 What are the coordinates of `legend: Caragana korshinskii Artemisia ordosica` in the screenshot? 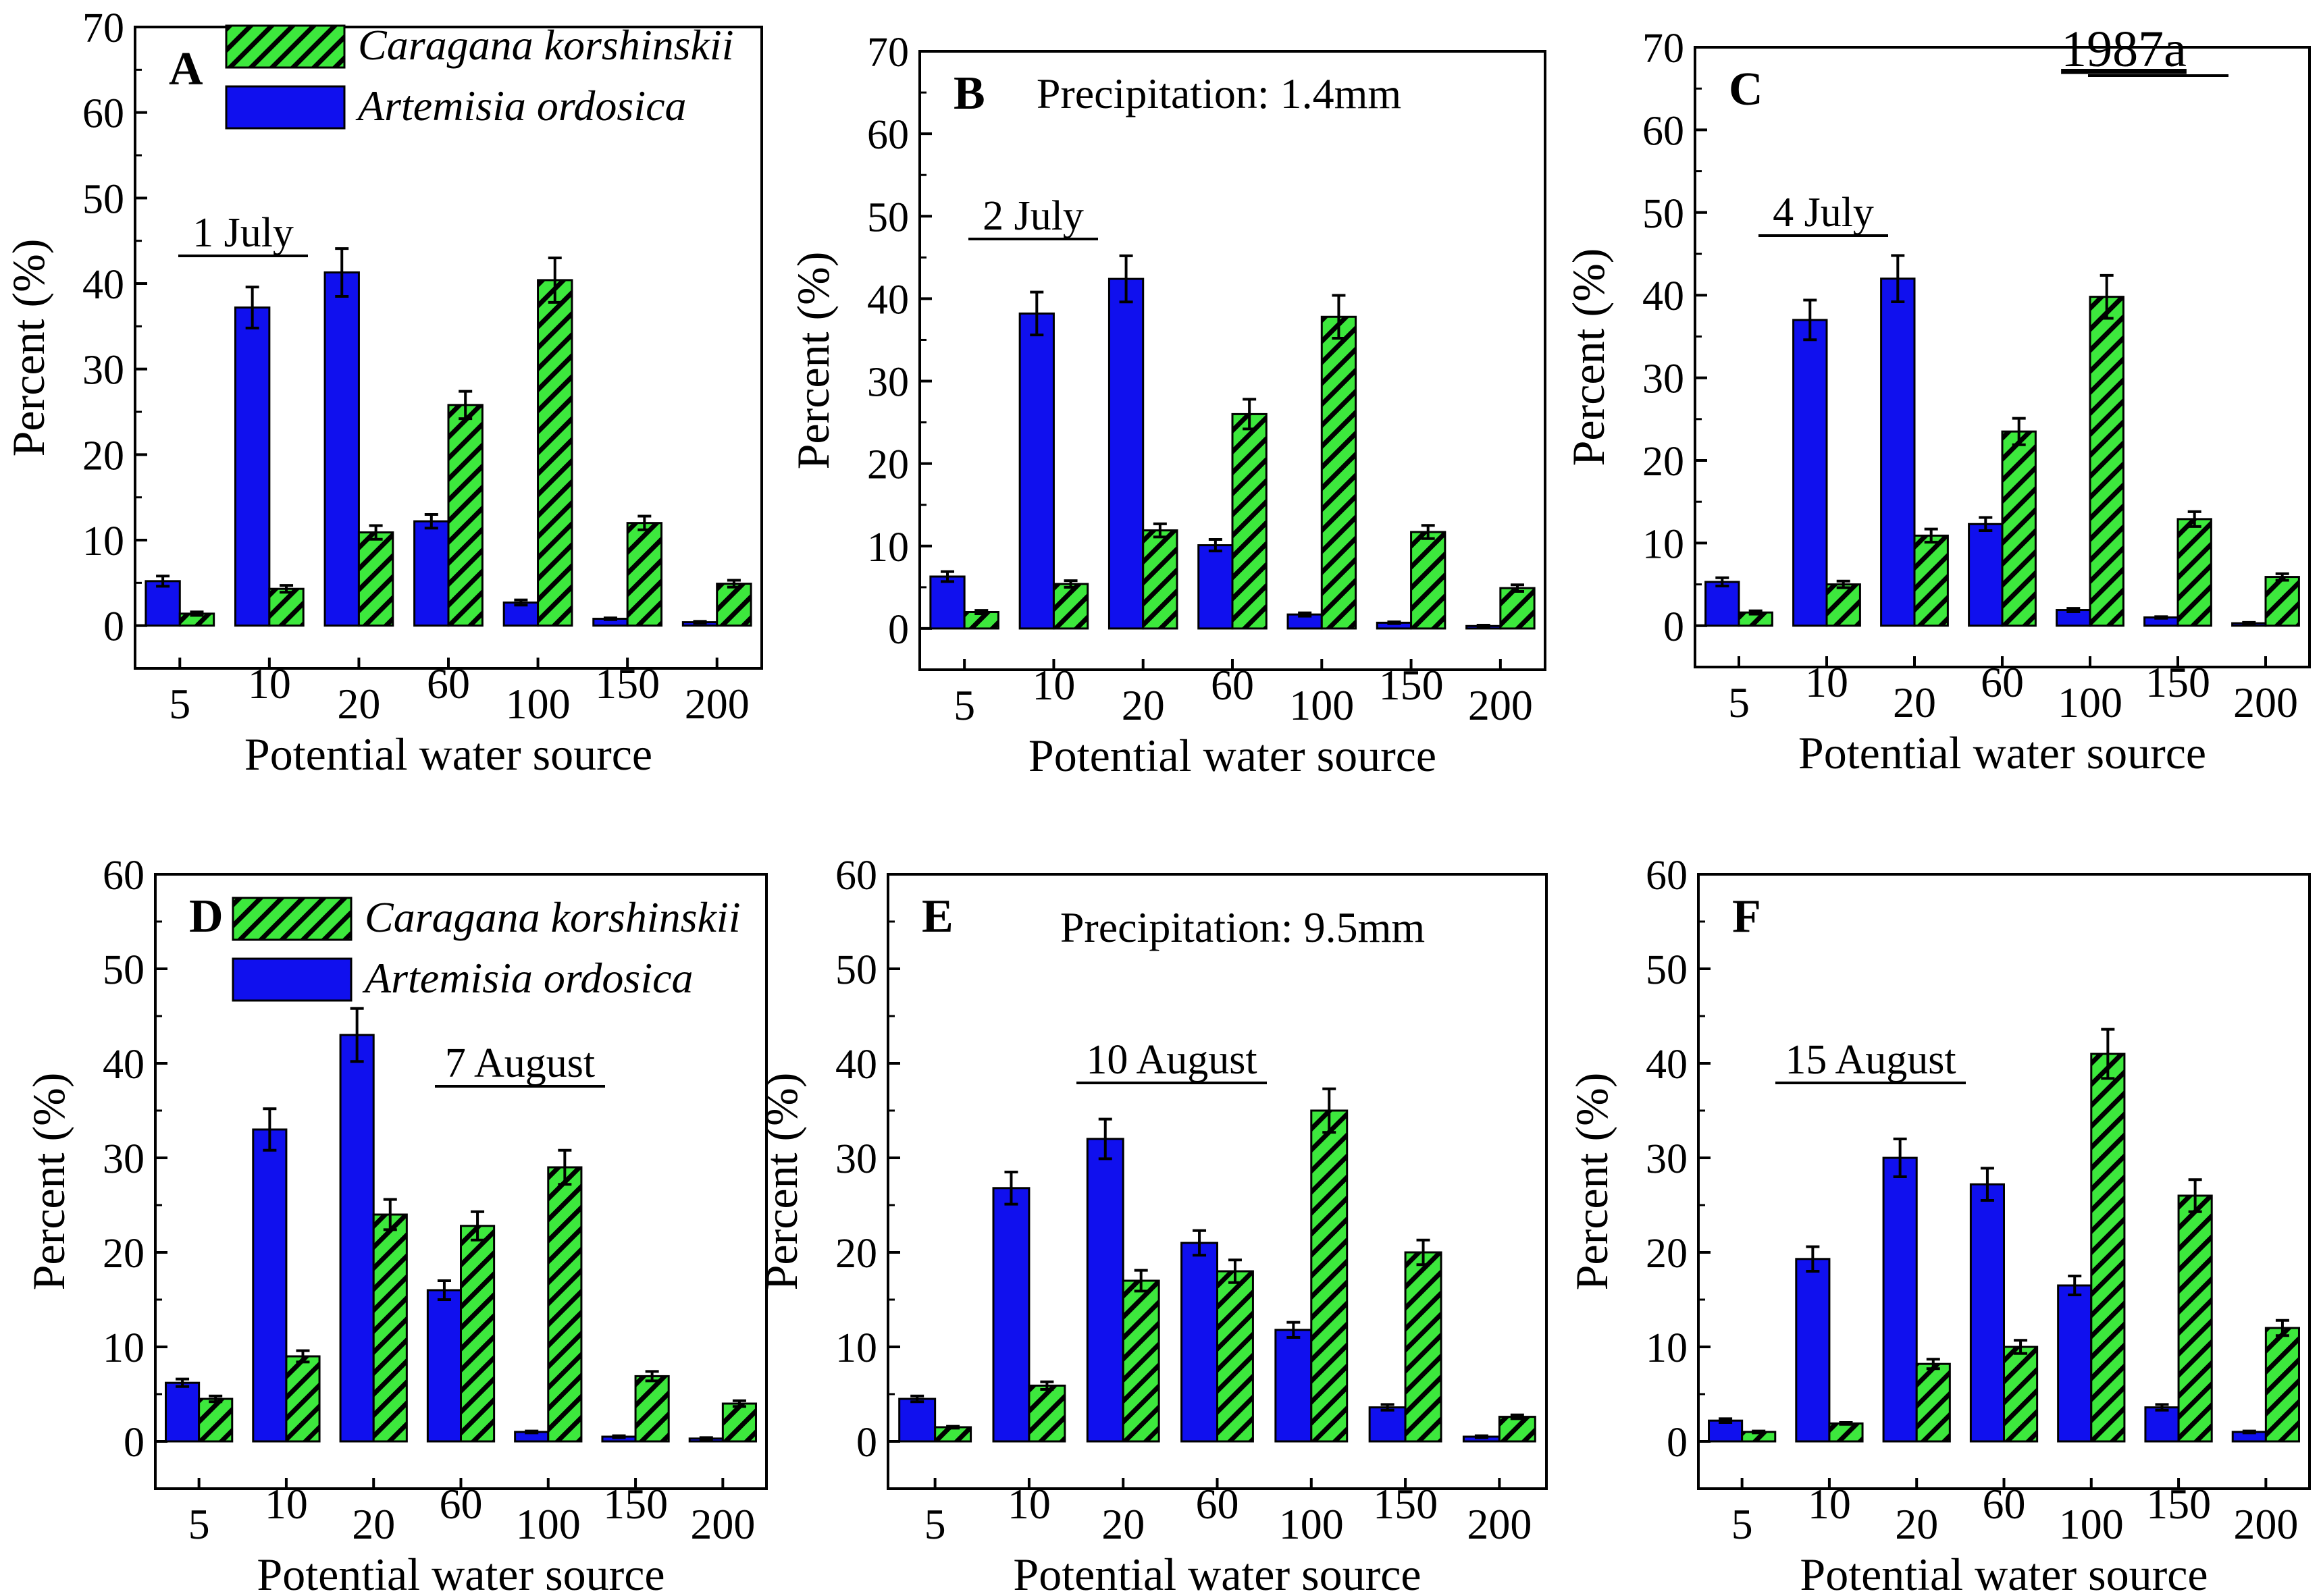 It's located at (486, 947).